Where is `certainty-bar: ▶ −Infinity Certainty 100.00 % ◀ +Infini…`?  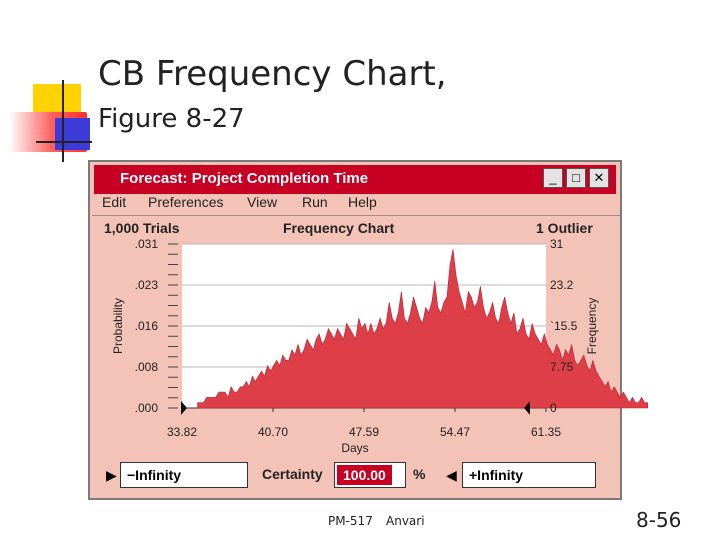
certainty-bar: ▶ −Infinity Certainty 100.00 % ◀ +Infini… is located at coordinates (355, 474).